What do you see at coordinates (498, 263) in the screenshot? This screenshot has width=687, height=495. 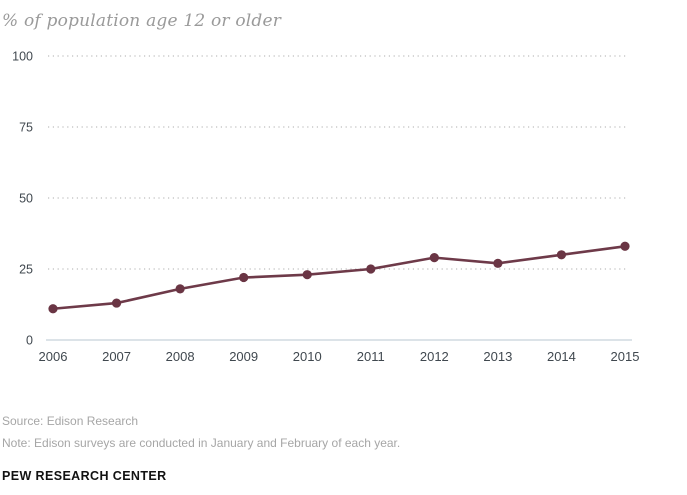 I see `data-point-2013` at bounding box center [498, 263].